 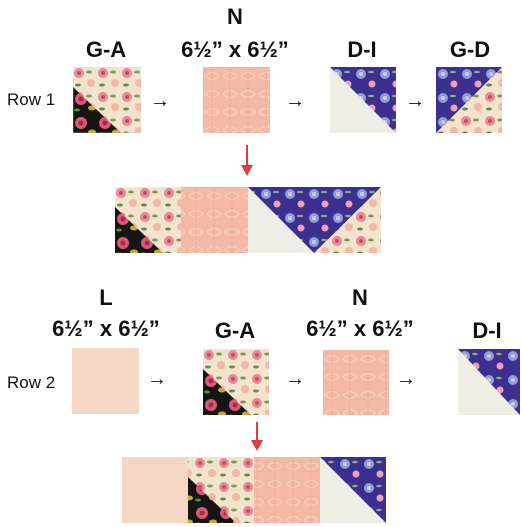 What do you see at coordinates (106, 49) in the screenshot?
I see `block-name-row1-ga: G-A` at bounding box center [106, 49].